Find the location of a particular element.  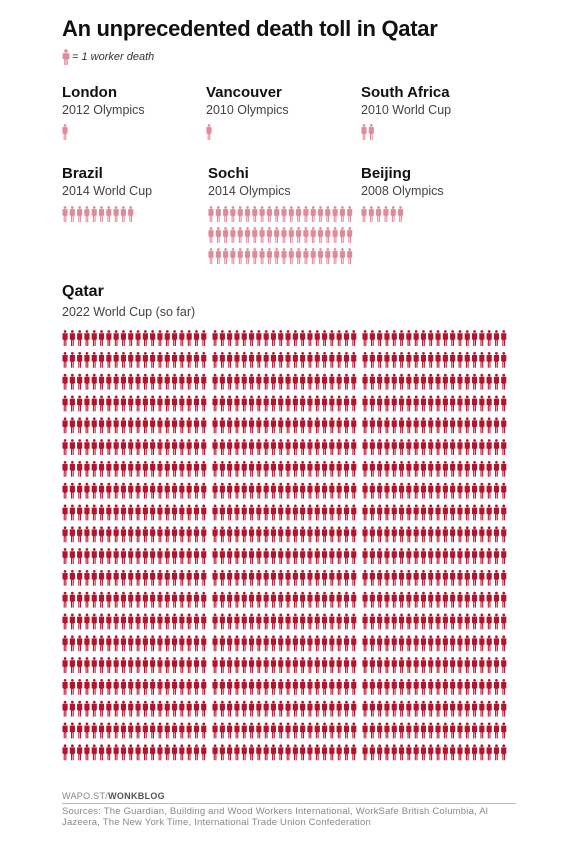

panel-vancouver: Vancouver 2010 Olympics is located at coordinates (247, 112).